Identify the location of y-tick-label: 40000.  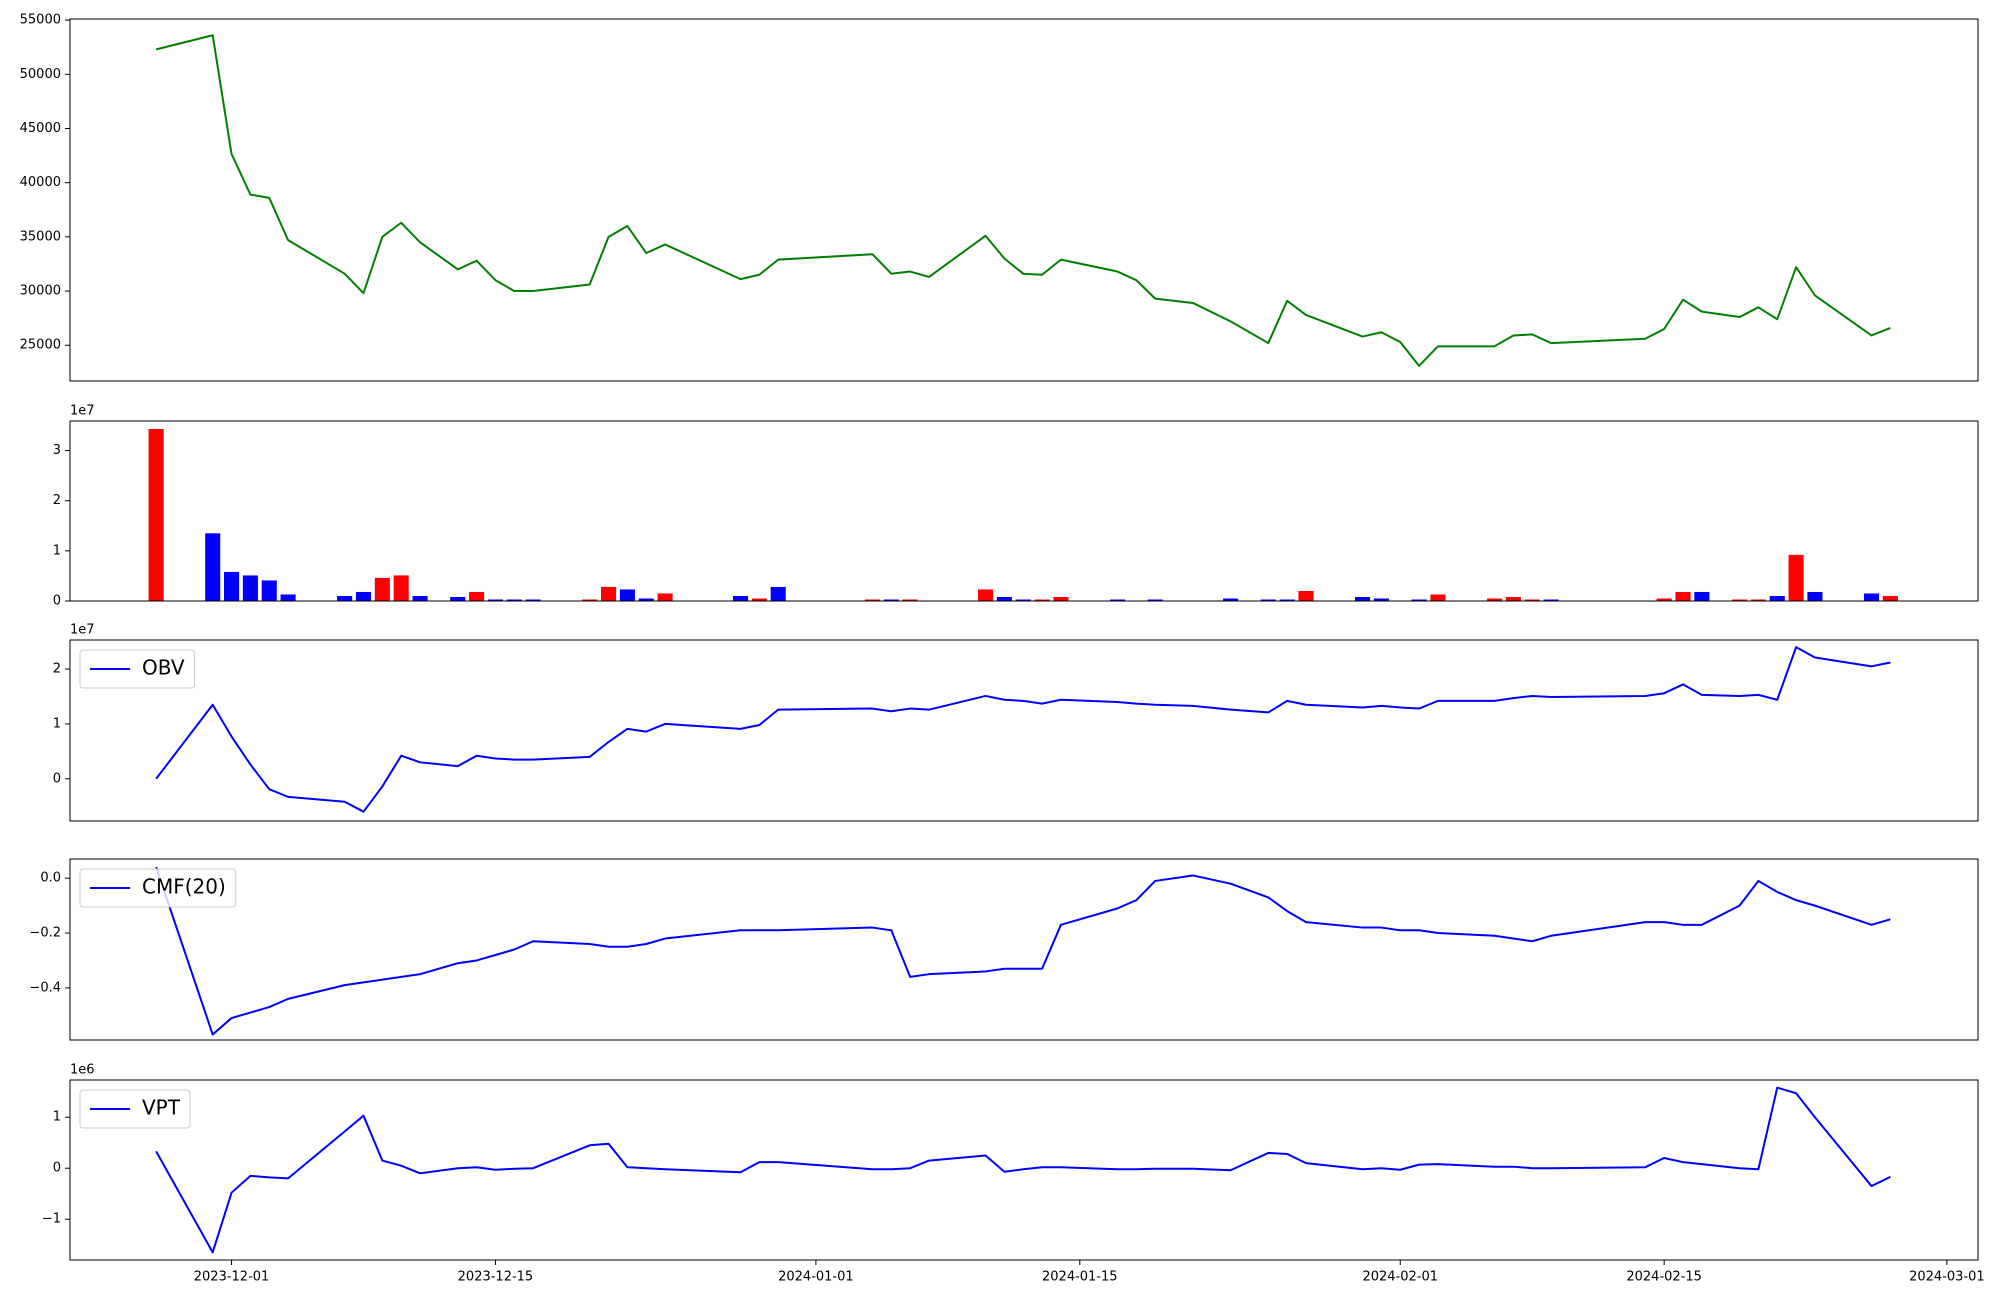
(40, 182).